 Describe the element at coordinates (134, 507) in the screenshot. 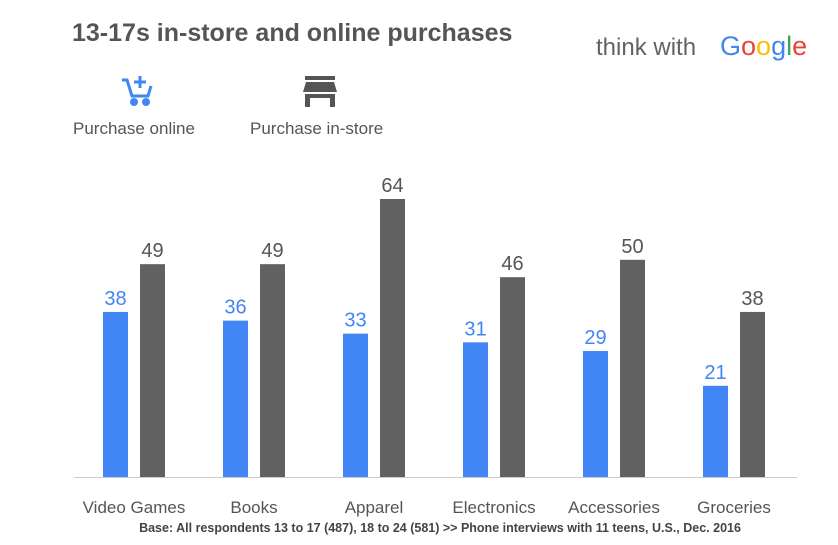

I see `x-tick-label: Video Games` at that location.